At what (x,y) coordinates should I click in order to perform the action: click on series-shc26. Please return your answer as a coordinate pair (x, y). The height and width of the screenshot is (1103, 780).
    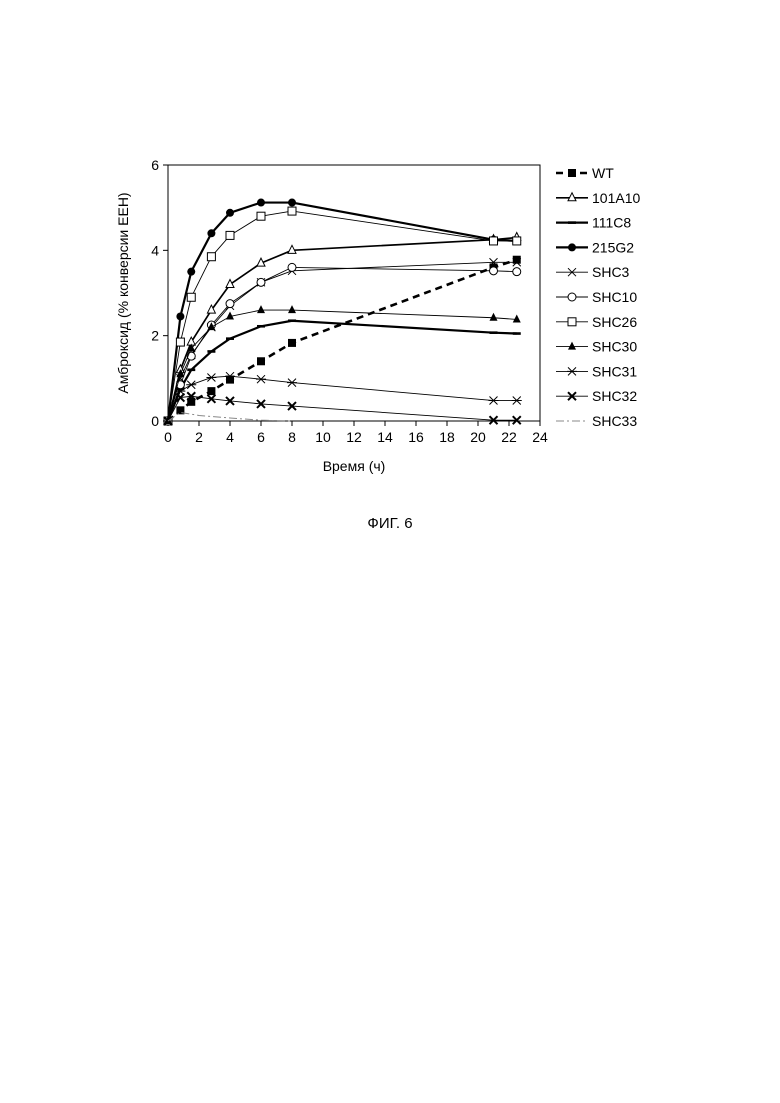
    Looking at the image, I should click on (342, 316).